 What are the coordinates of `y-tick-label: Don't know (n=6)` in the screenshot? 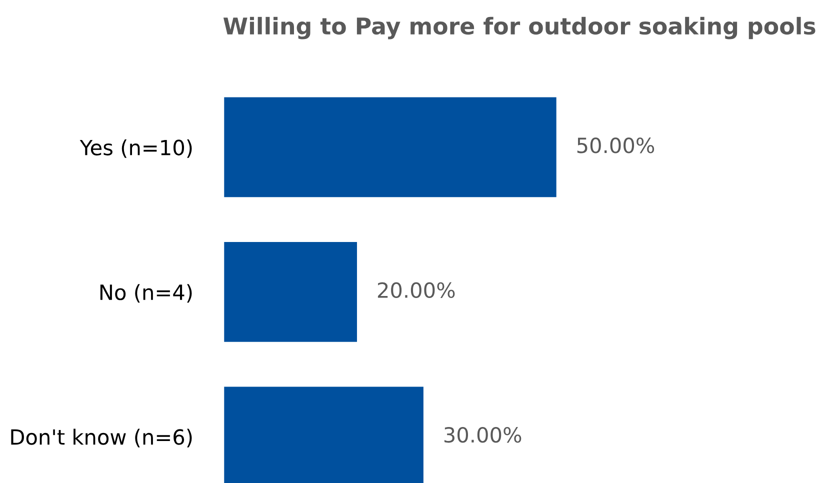 It's located at (101, 438).